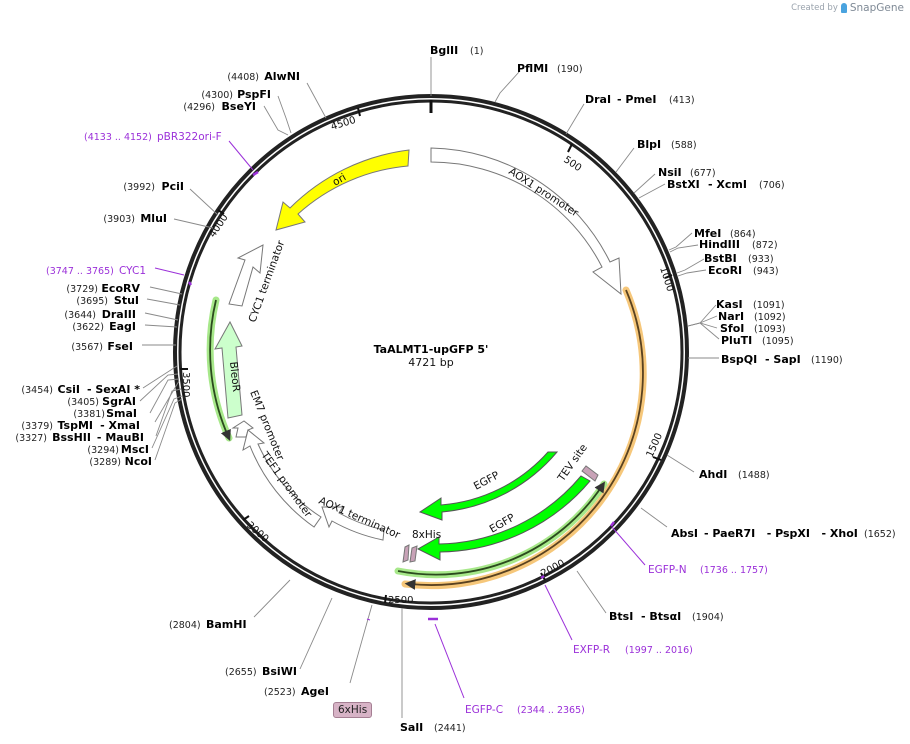  Describe the element at coordinates (411, 727) in the screenshot. I see `svg-text: SalI` at that location.